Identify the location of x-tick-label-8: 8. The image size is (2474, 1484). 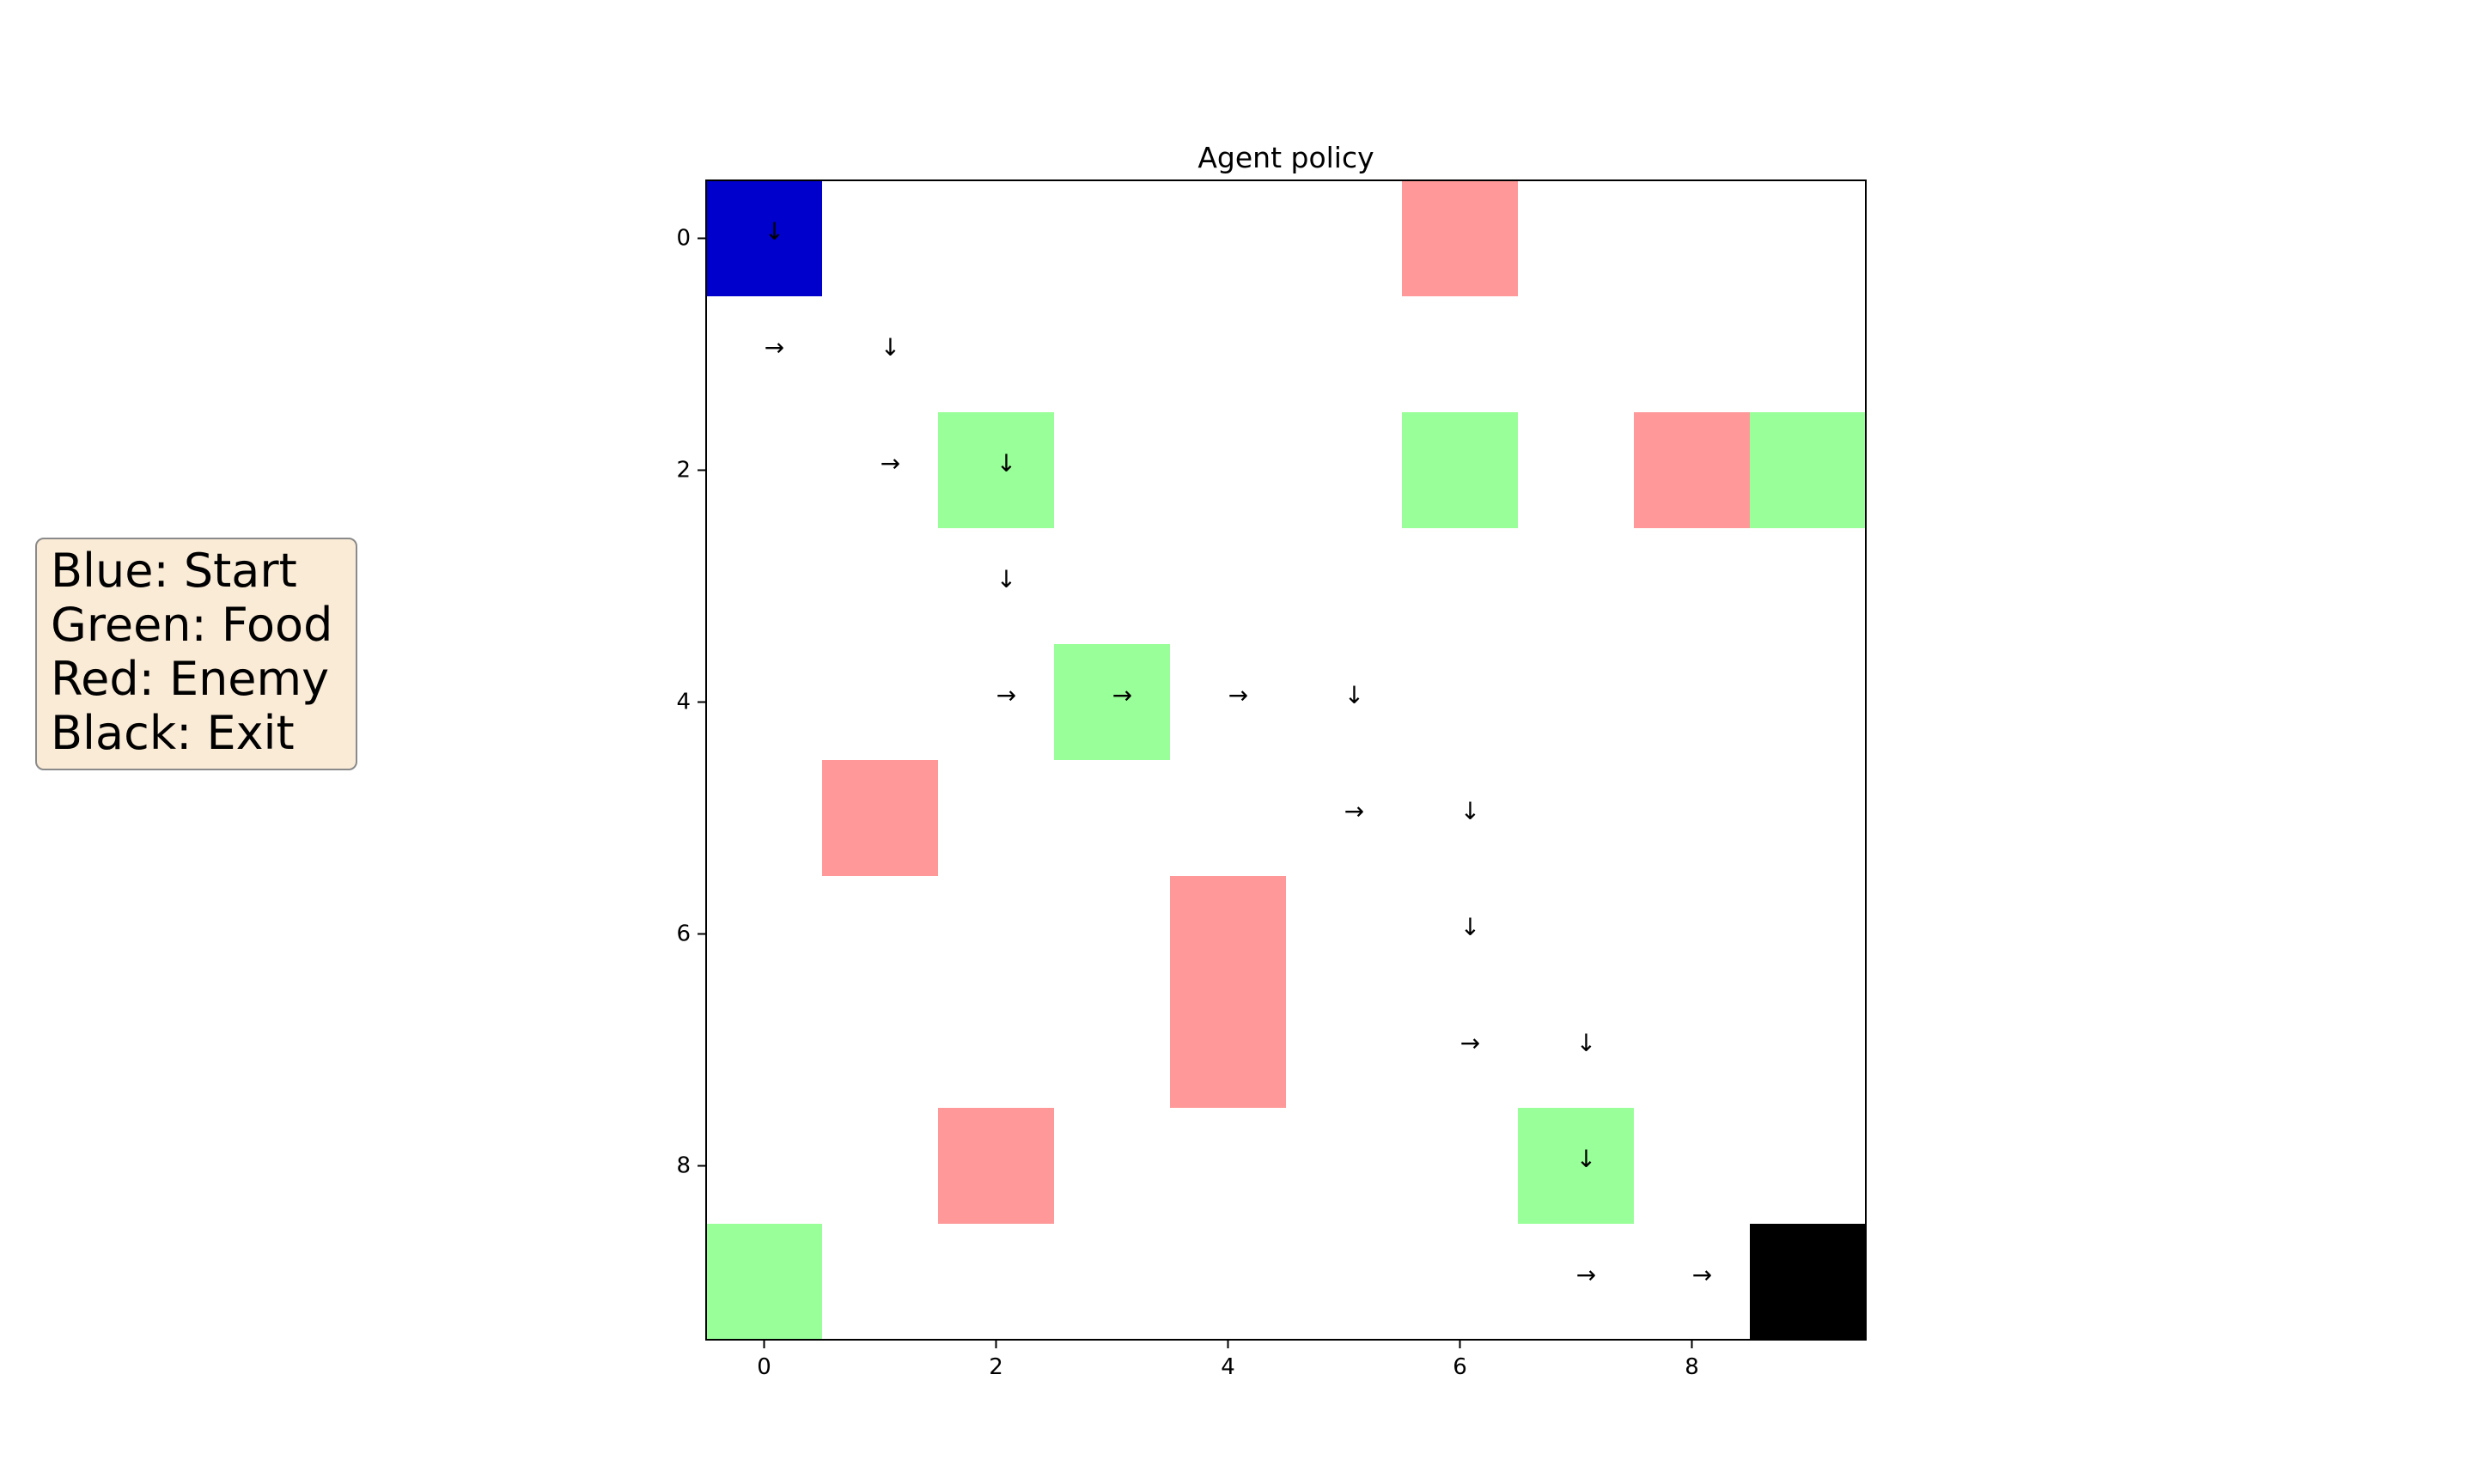
(1692, 1367).